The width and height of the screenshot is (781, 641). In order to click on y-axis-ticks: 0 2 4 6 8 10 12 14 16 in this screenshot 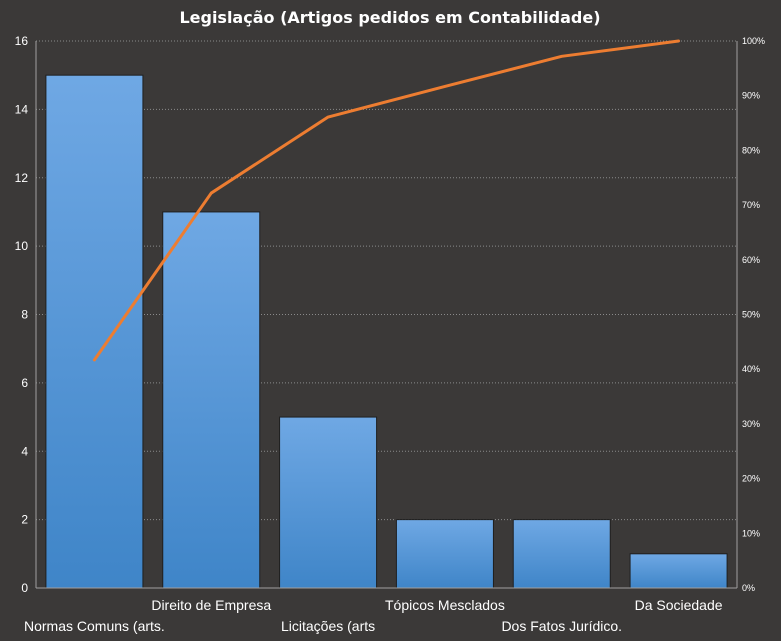, I will do `click(22, 314)`.